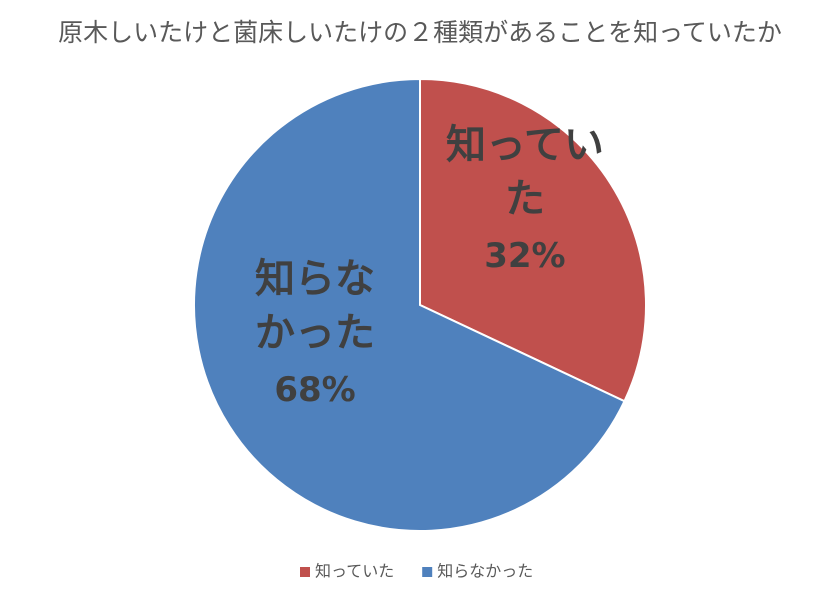 This screenshot has height=608, width=840. I want to click on chart-title: 原木しいたけと菌床しいたけの２種類があることを知っていたか, so click(420, 32).